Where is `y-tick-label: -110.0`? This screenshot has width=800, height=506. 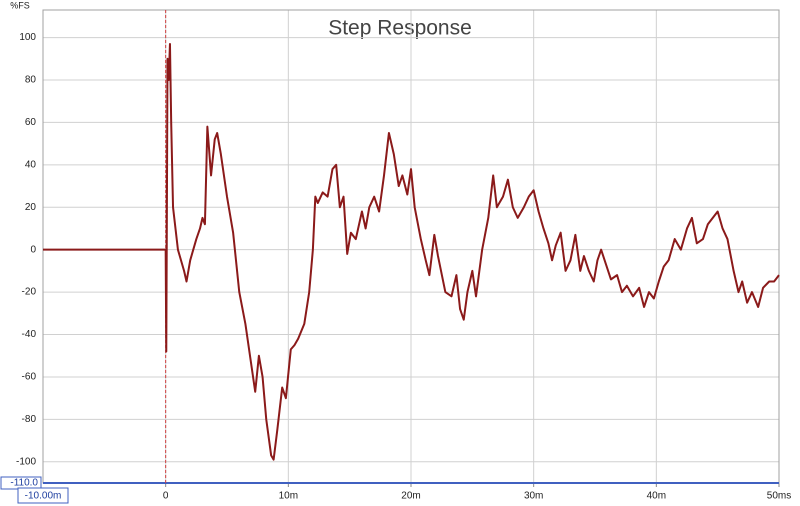 y-tick-label: -110.0 is located at coordinates (24, 483).